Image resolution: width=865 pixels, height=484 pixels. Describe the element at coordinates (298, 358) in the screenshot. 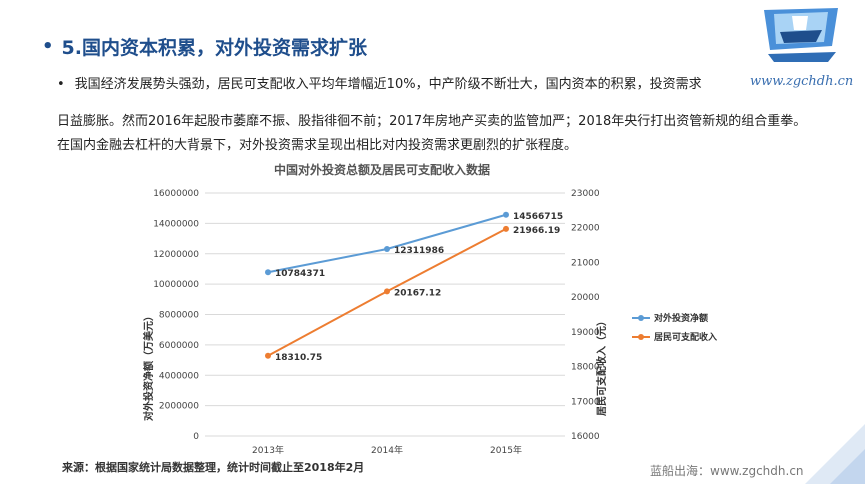

I see `data-label: 18310.75` at that location.